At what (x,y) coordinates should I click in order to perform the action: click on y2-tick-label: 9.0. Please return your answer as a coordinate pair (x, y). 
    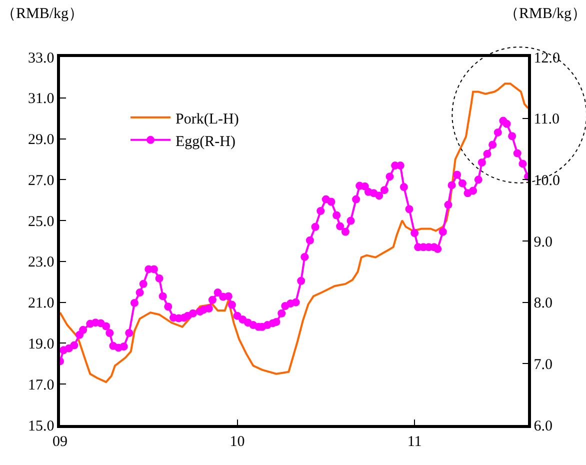
    Looking at the image, I should click on (543, 242).